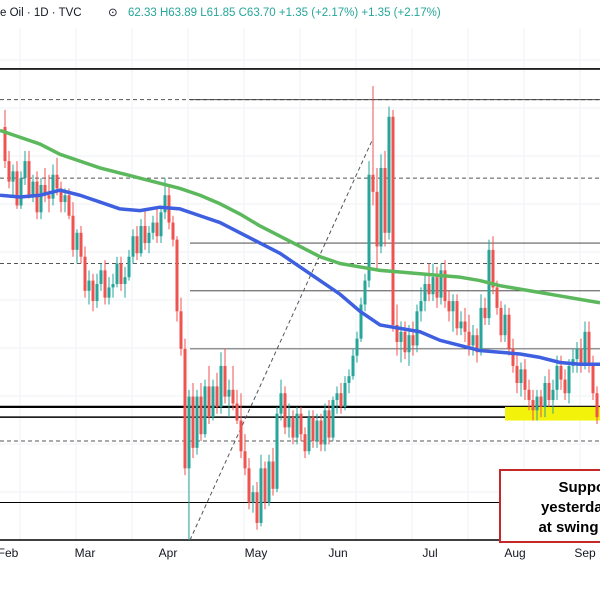 This screenshot has width=600, height=600. I want to click on month-label: Aug, so click(514, 553).